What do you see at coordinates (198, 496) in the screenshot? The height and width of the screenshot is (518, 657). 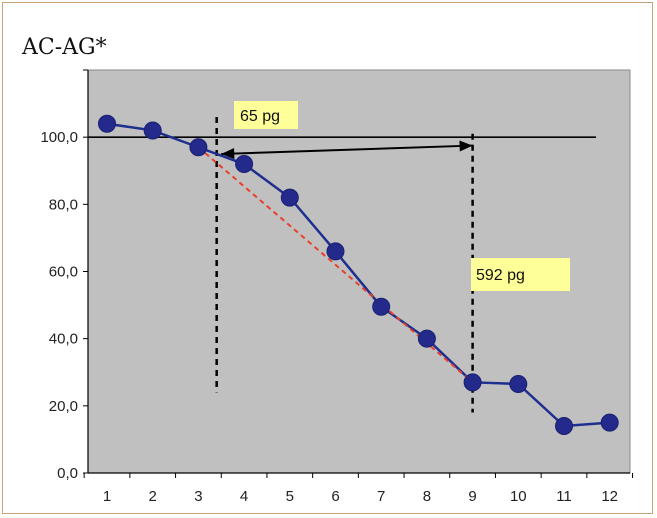 I see `x-tick-label: 3` at bounding box center [198, 496].